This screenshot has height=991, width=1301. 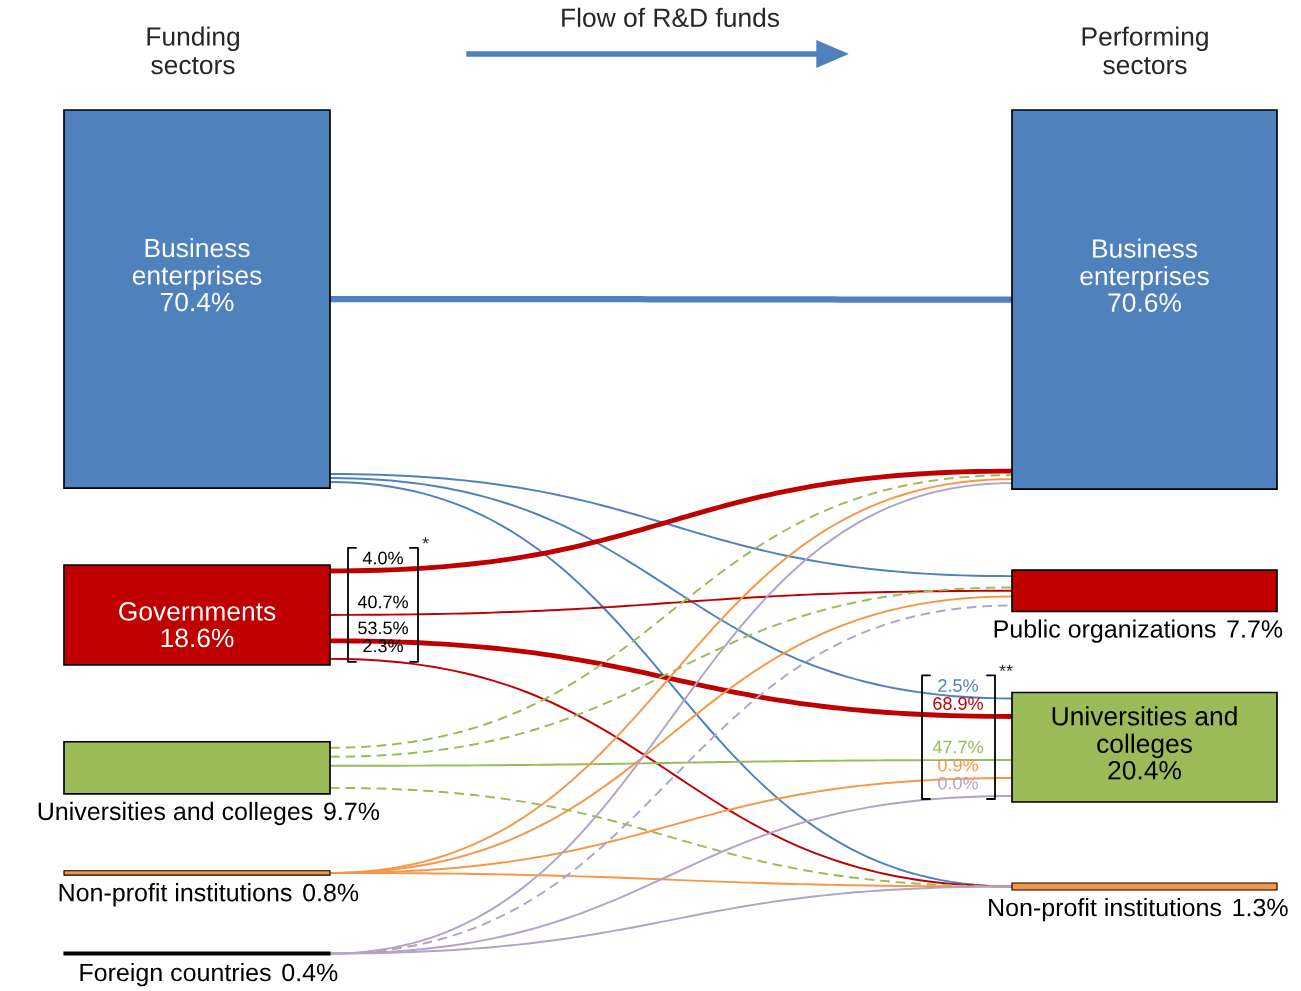 I want to click on series-label: Funding sectors, so click(x=193, y=50).